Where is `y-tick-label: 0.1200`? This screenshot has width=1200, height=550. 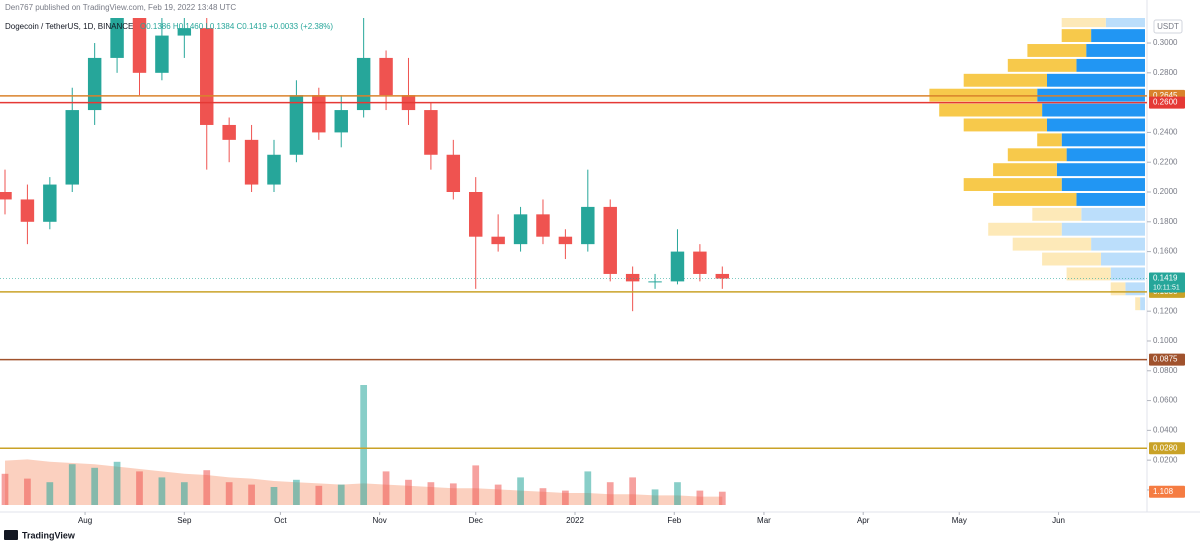 y-tick-label: 0.1200 is located at coordinates (1165, 310).